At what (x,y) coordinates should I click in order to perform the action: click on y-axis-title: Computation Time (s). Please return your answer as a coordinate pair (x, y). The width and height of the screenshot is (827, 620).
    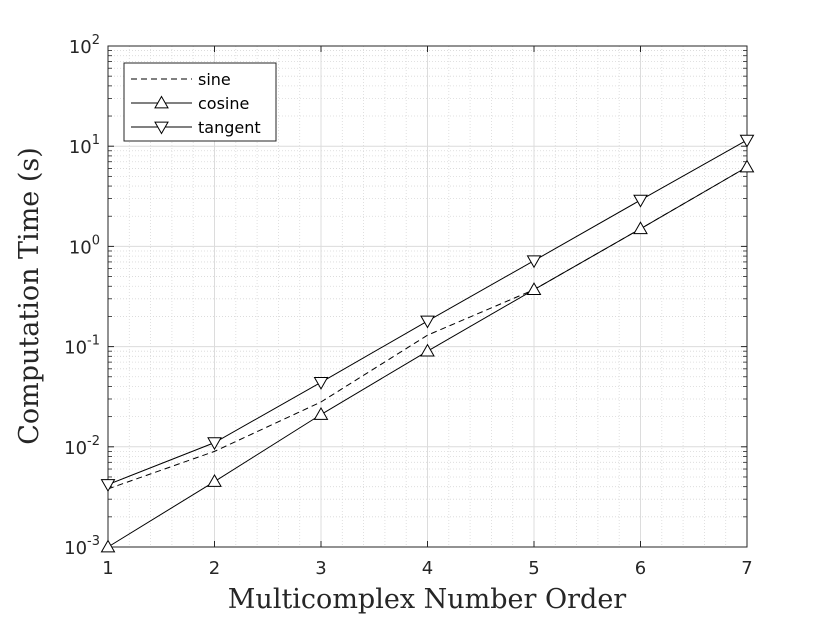
    Looking at the image, I should click on (29, 296).